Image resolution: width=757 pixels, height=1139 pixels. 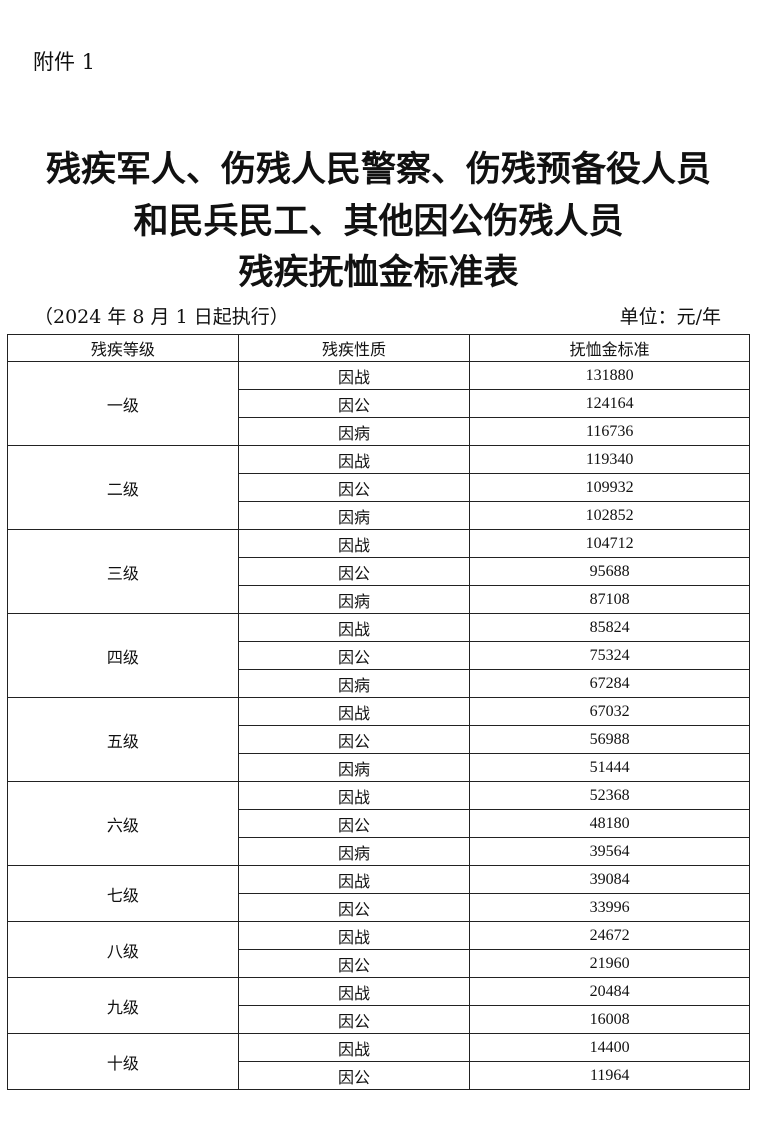 What do you see at coordinates (123, 348) in the screenshot?
I see `header-grade: 残疾等级` at bounding box center [123, 348].